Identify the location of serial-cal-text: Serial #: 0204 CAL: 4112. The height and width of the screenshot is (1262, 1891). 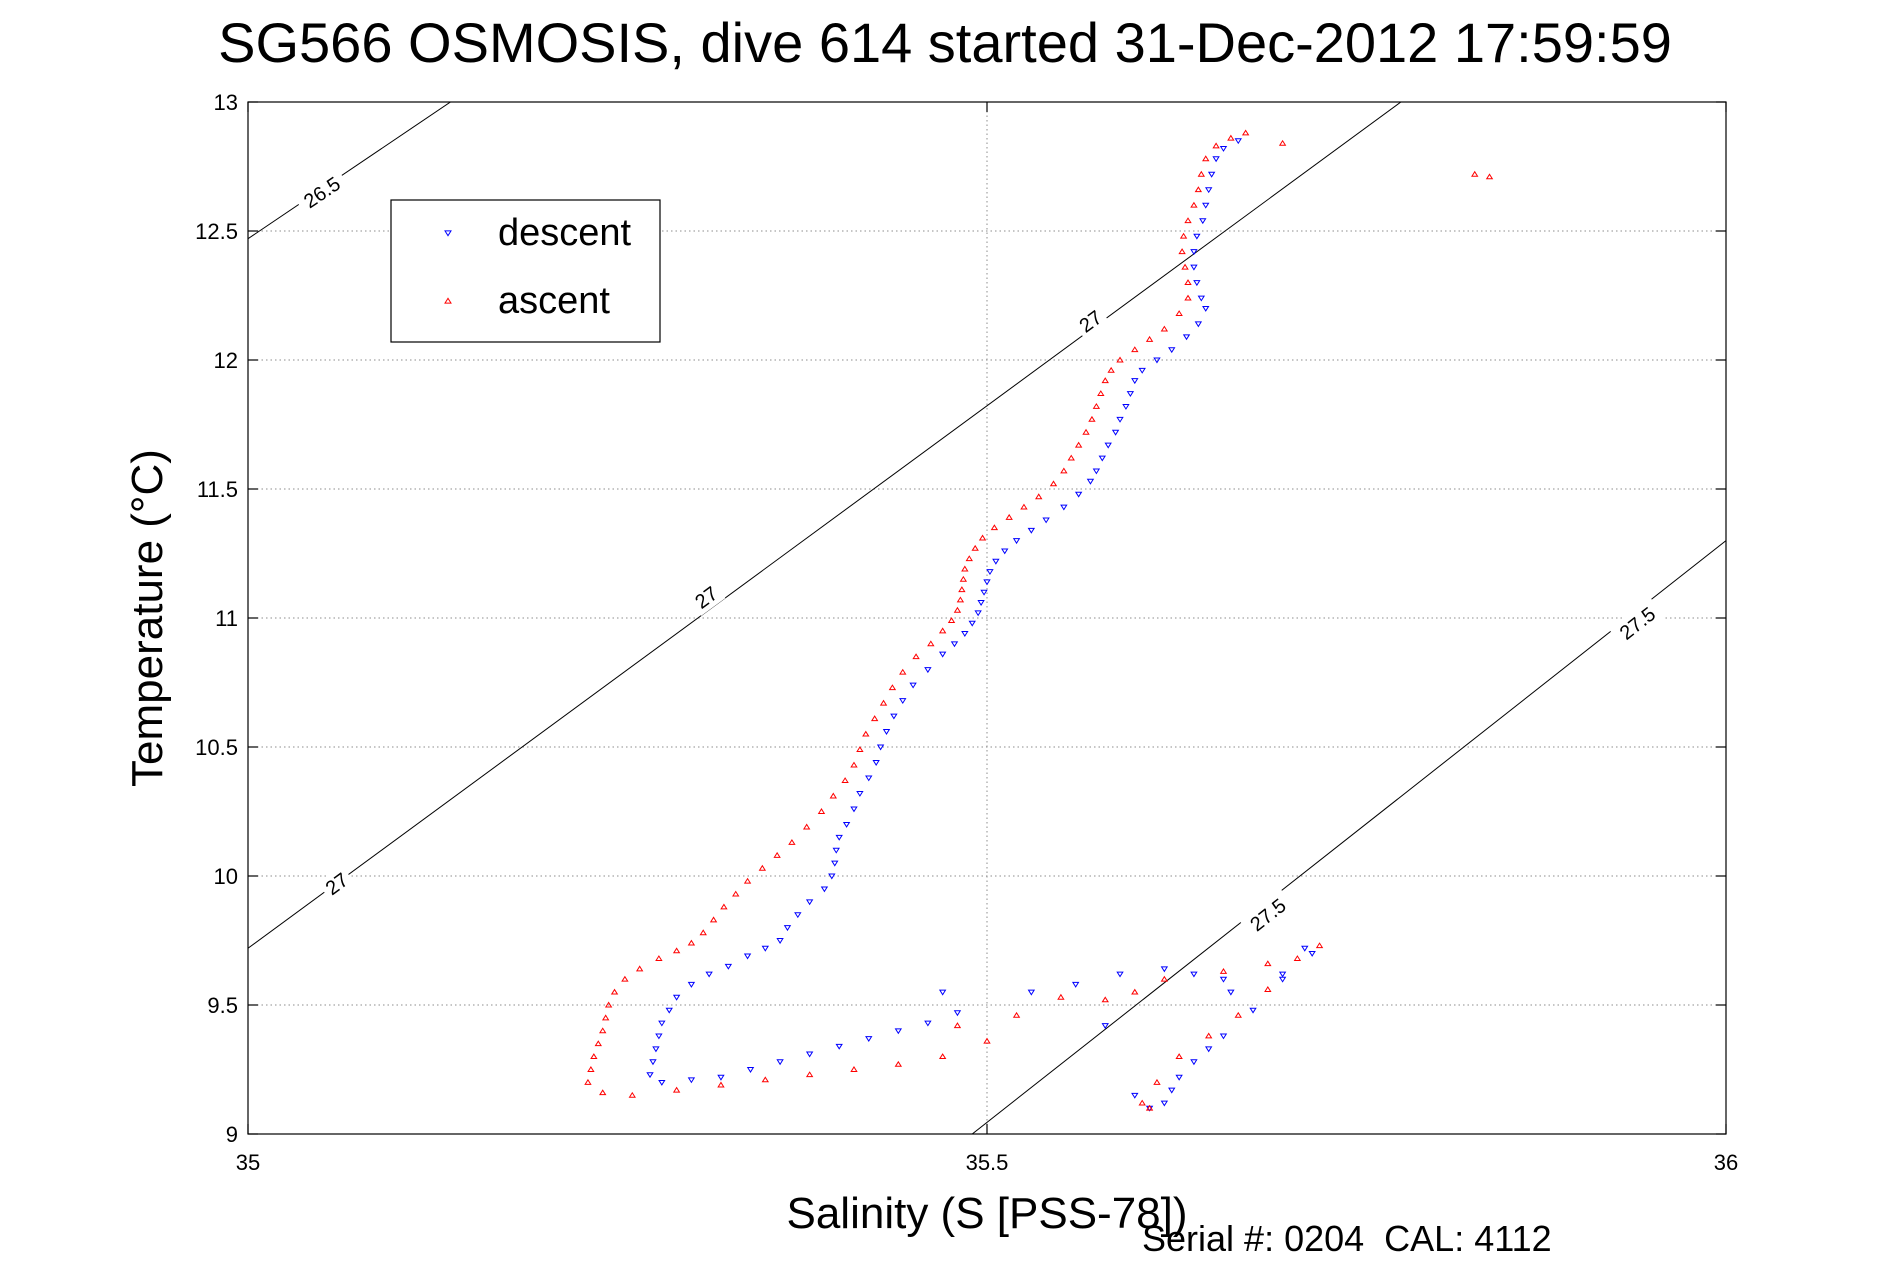
(1347, 1238).